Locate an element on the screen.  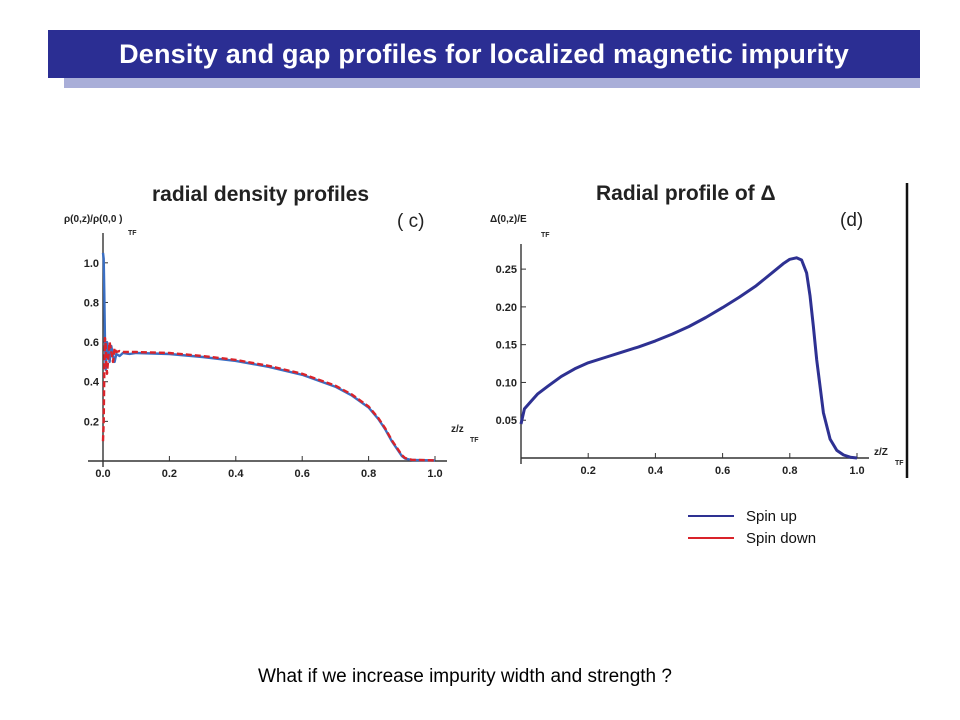
chart-c-x-tick-label: 0.0 is located at coordinates (102, 474).